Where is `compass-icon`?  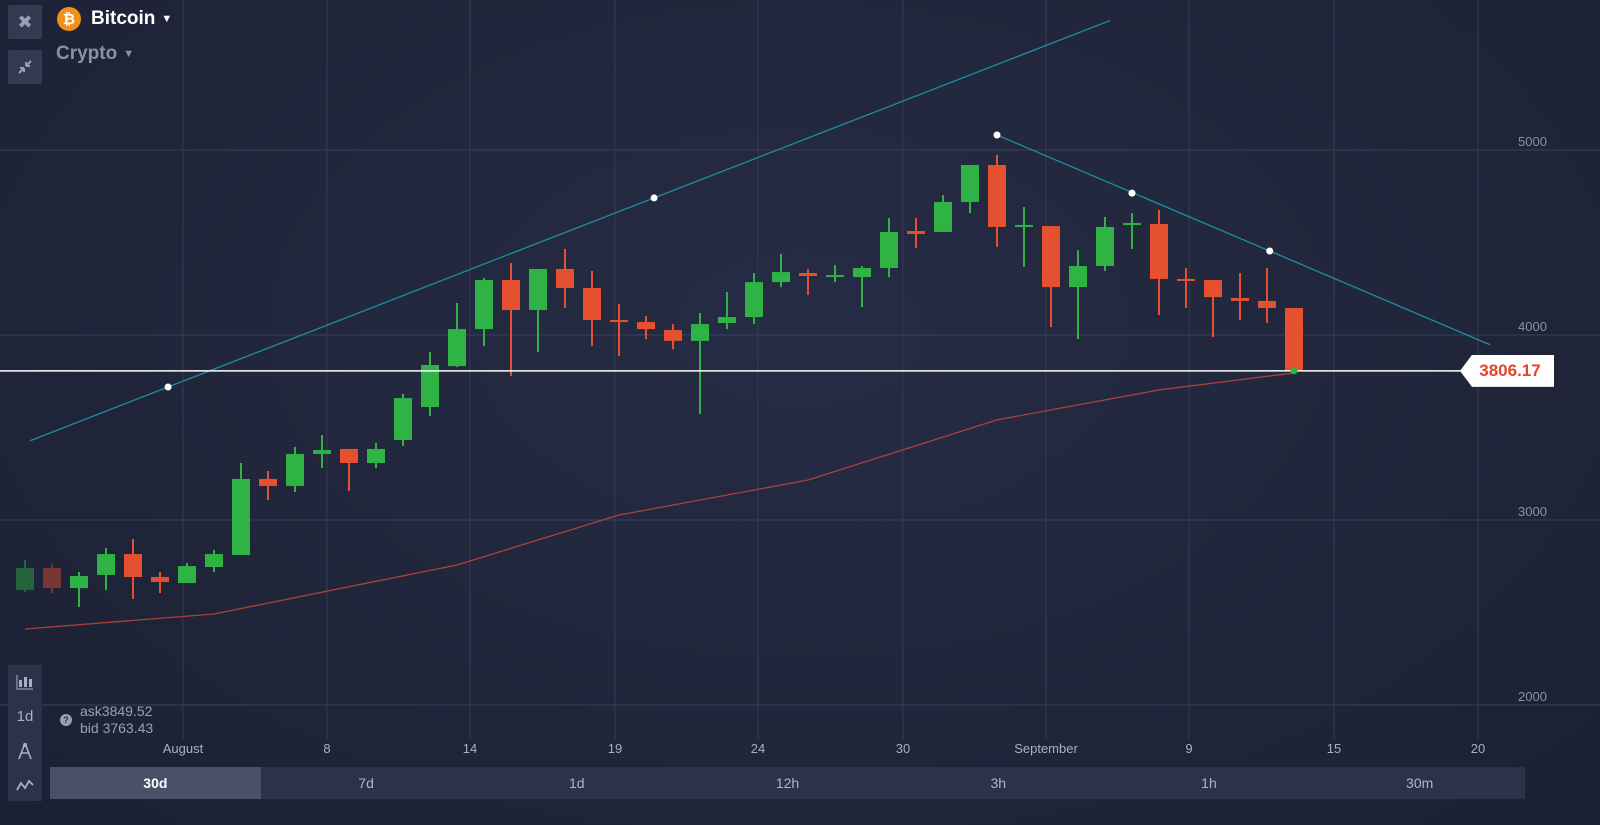
compass-icon is located at coordinates (25, 751).